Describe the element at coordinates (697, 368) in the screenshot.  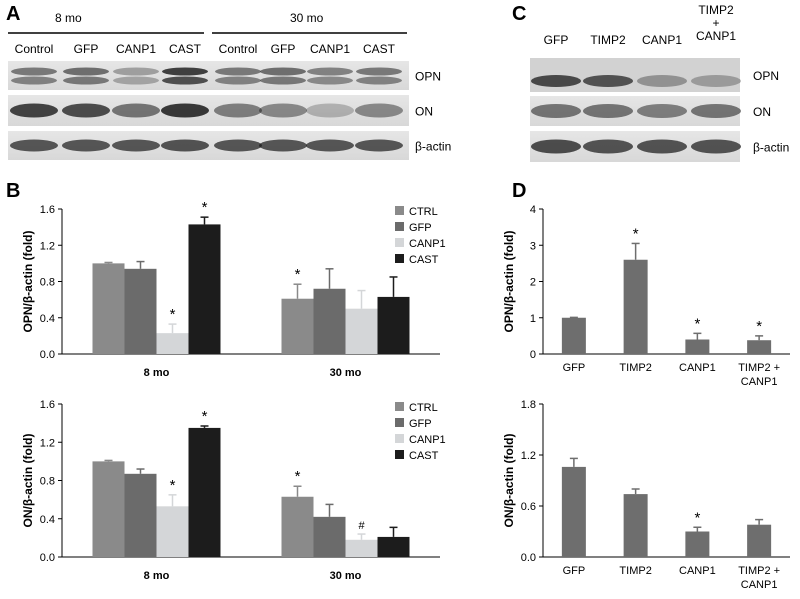
I see `x-category-label: CANP1` at that location.